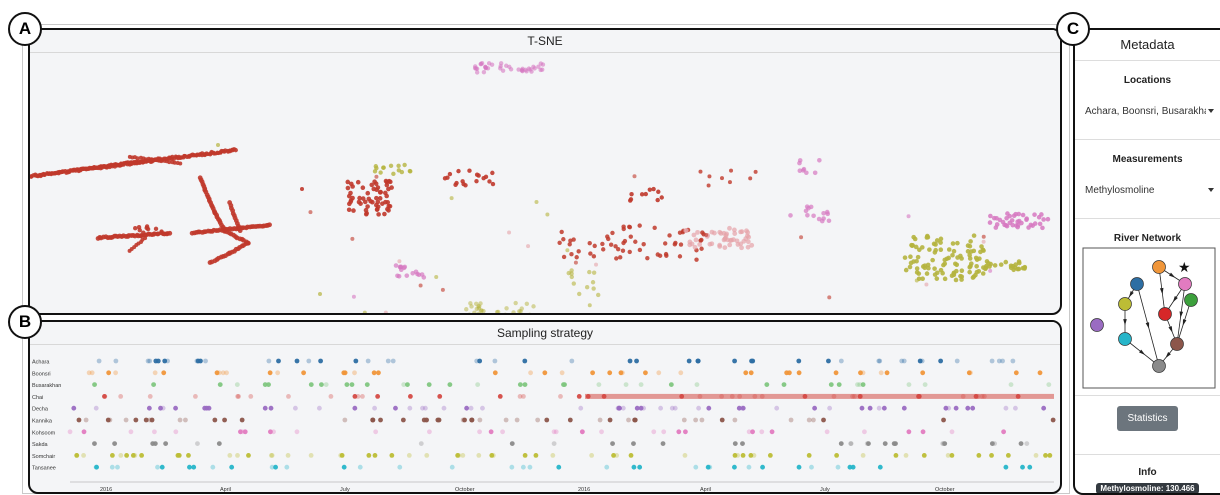  What do you see at coordinates (44, 469) in the screenshot?
I see `row-label: Tansanee` at bounding box center [44, 469].